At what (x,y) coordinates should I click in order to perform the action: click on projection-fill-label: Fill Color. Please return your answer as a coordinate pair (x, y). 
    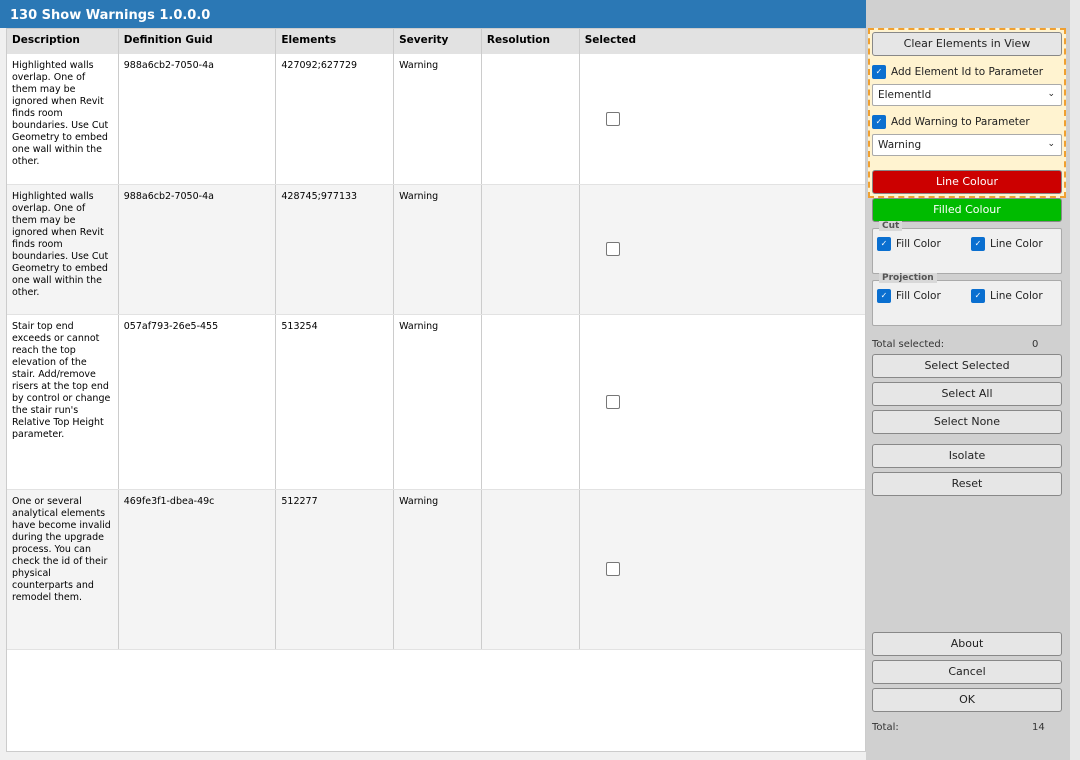
    Looking at the image, I should click on (918, 296).